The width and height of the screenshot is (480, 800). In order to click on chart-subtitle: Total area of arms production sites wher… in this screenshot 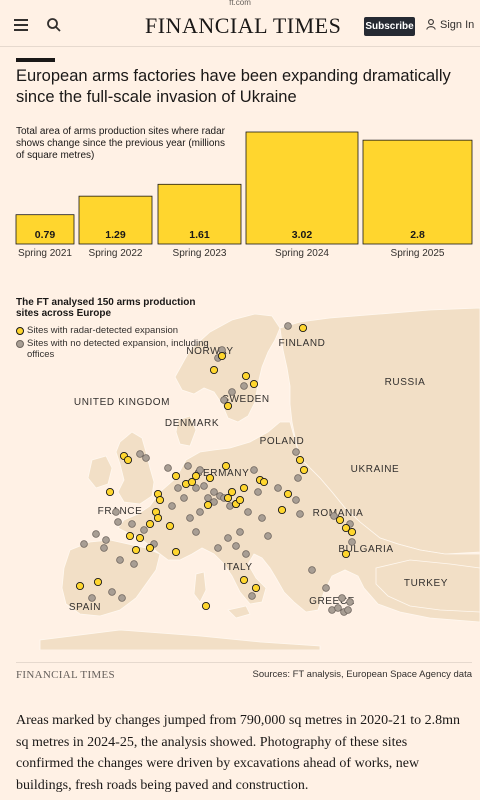, I will do `click(120, 143)`.